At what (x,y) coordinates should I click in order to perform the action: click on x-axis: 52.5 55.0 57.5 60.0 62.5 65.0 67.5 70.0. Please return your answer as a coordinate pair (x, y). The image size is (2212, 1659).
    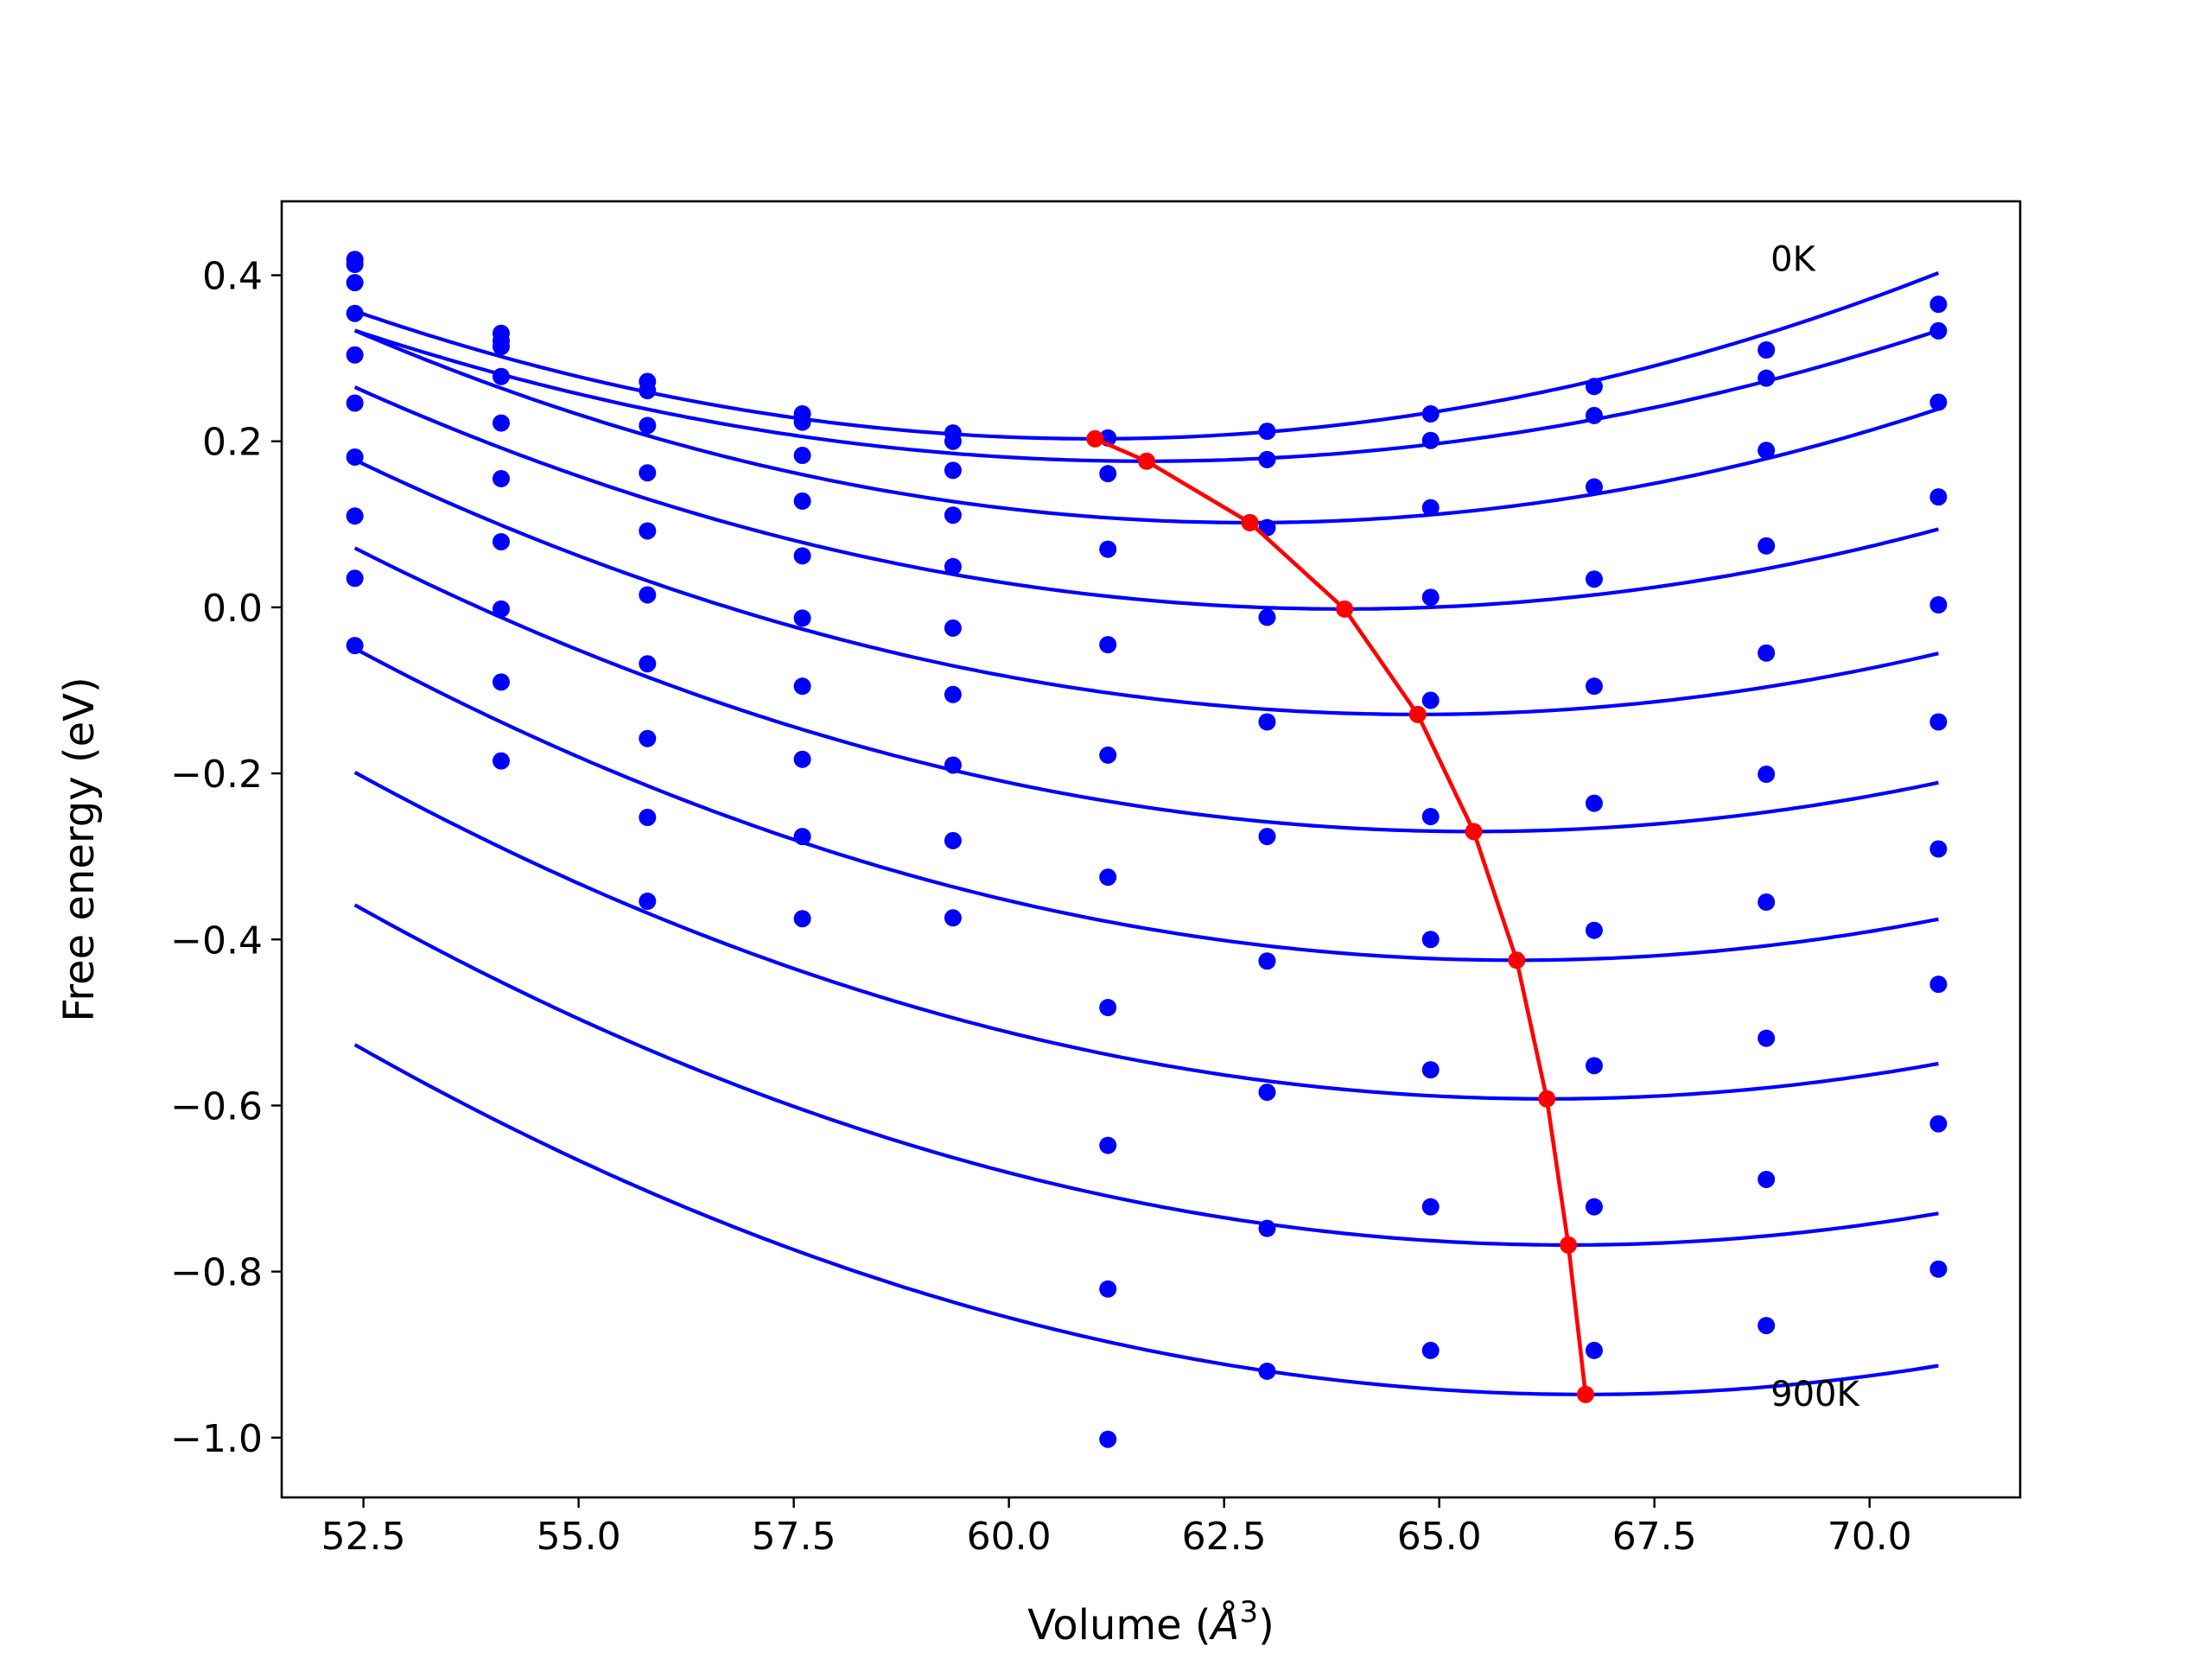
    Looking at the image, I should click on (1116, 1528).